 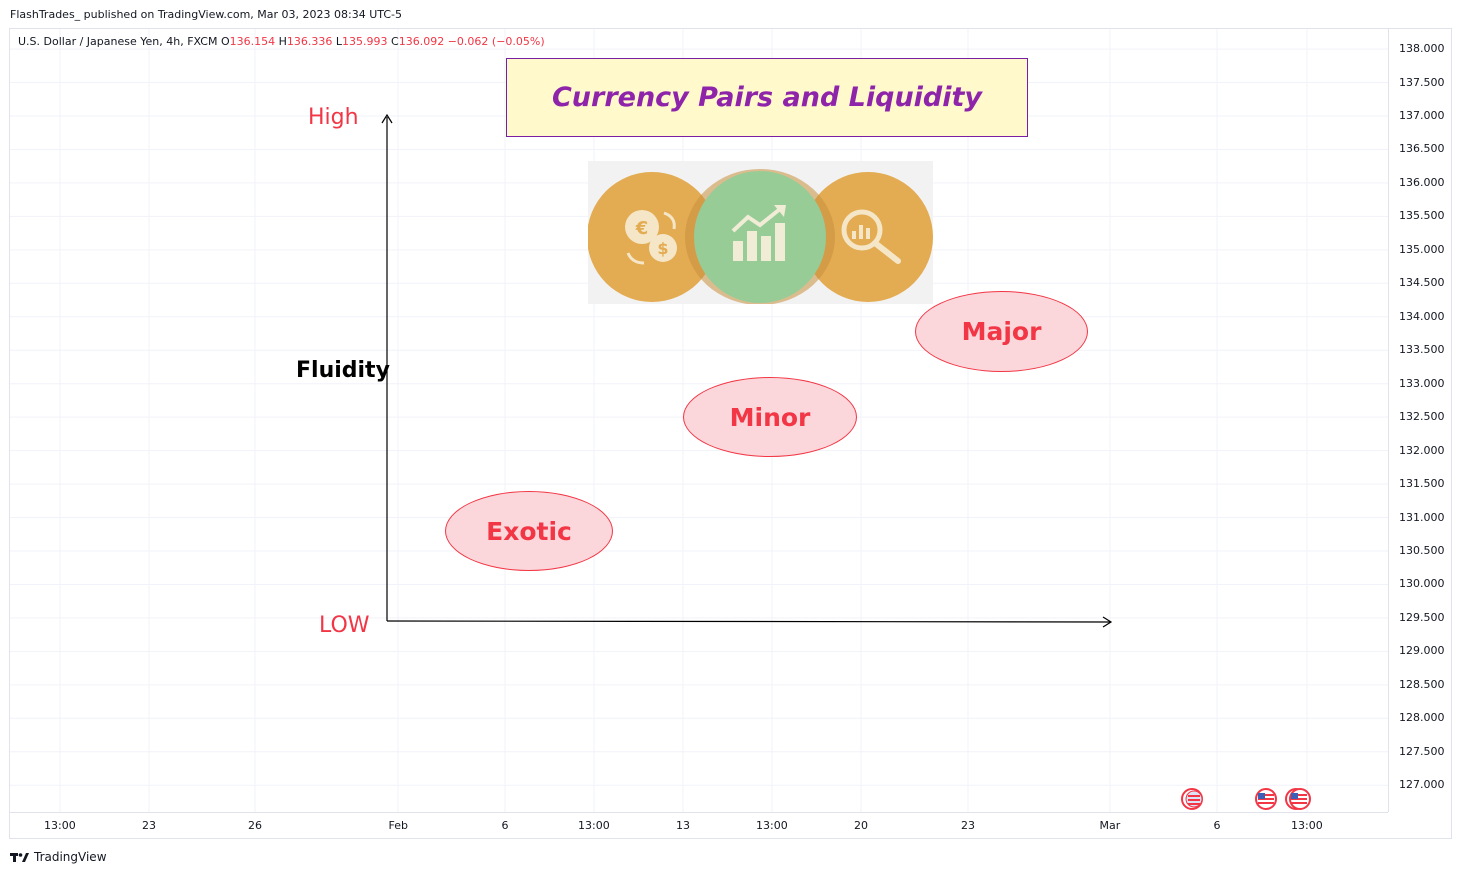 What do you see at coordinates (252, 41) in the screenshot?
I see `open-value: 136.154` at bounding box center [252, 41].